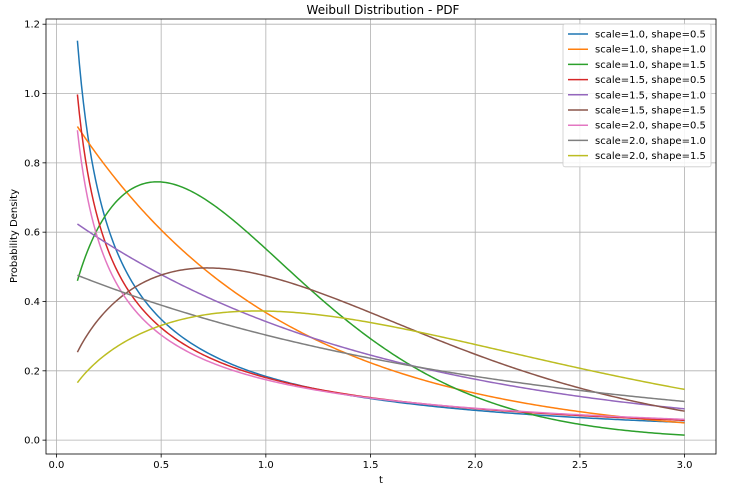 This screenshot has width=742, height=493. What do you see at coordinates (14, 236) in the screenshot?
I see `y-axis-title: Probability Density` at bounding box center [14, 236].